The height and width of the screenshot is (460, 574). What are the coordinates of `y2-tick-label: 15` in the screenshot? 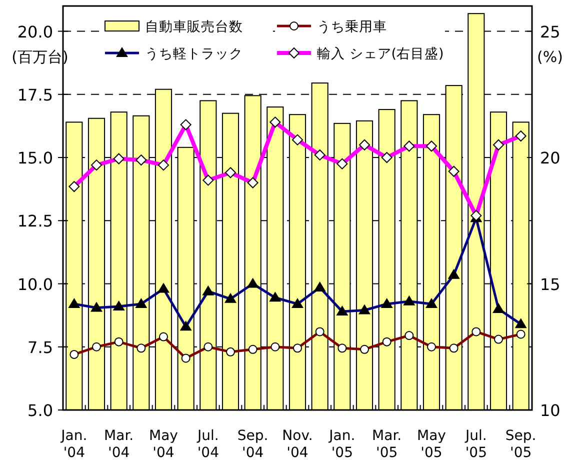 It's located at (550, 284).